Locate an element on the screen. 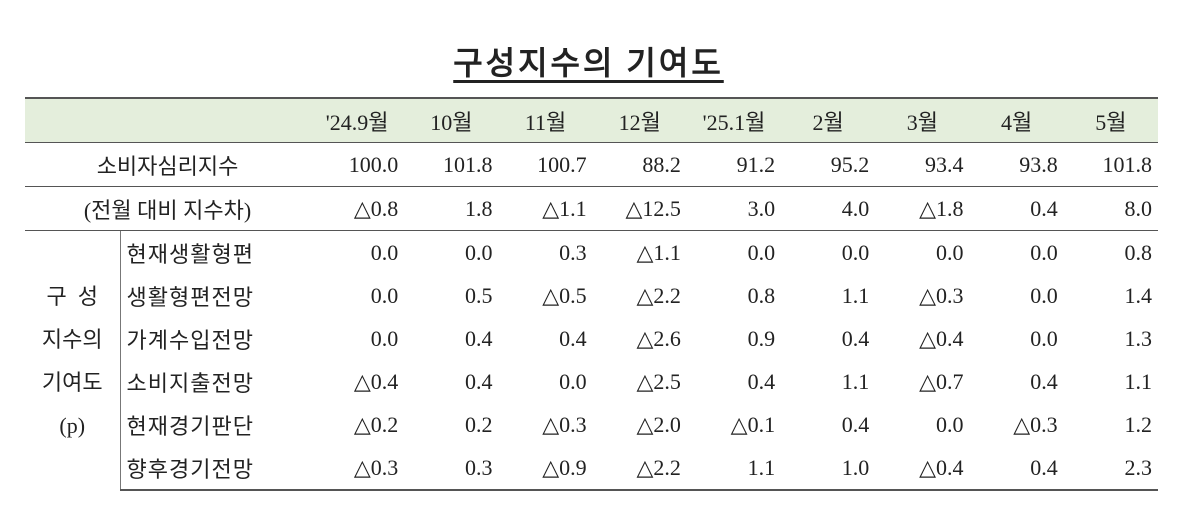 The height and width of the screenshot is (523, 1177). row-label: 소비지출전망 is located at coordinates (215, 381).